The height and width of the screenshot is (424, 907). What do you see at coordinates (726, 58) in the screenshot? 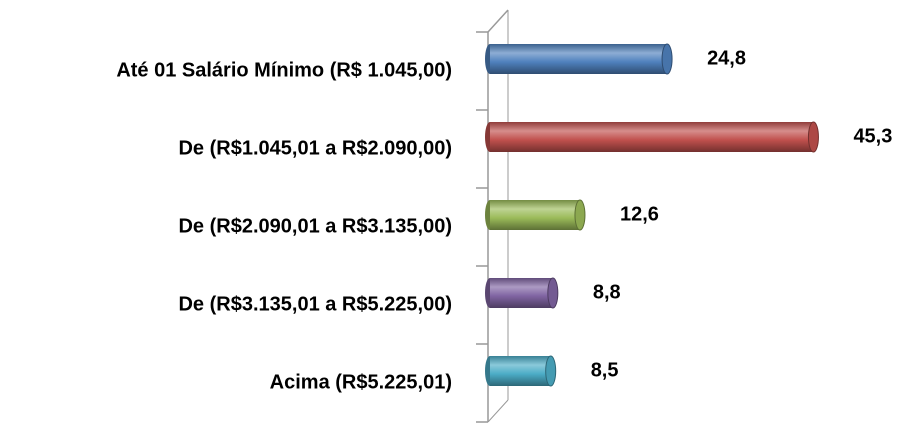
I see `value-label: 24,8` at bounding box center [726, 58].